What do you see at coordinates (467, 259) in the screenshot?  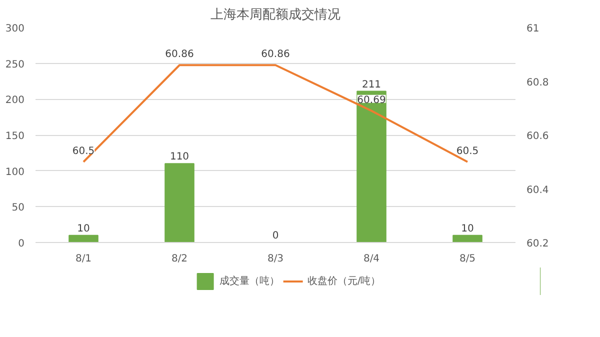 I see `x-tick-label: 8/5` at bounding box center [467, 259].